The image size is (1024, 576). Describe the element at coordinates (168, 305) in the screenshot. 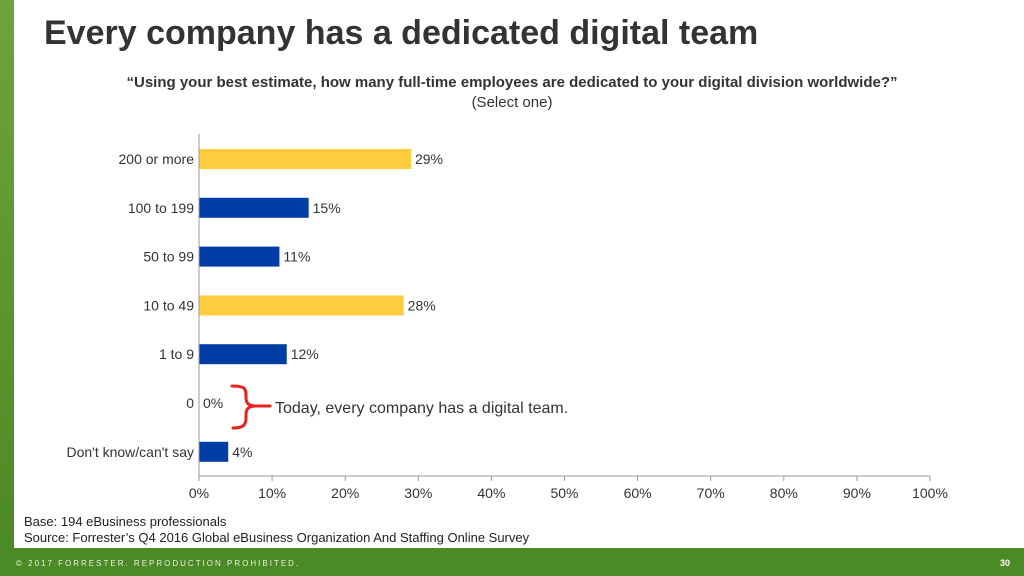

I see `category-label: 10 to 49` at that location.